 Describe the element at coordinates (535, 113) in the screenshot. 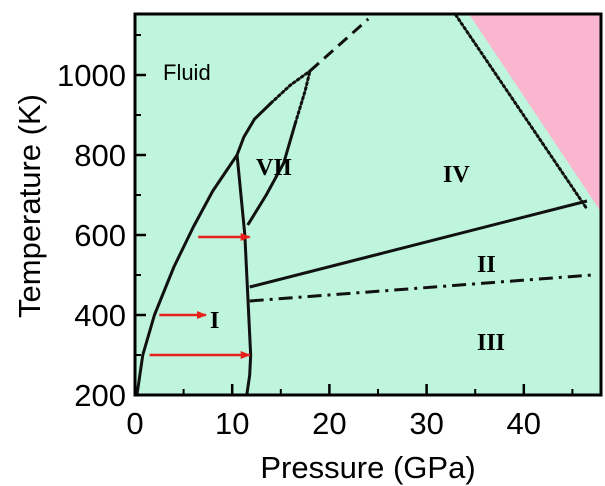

I see `region-pink` at that location.